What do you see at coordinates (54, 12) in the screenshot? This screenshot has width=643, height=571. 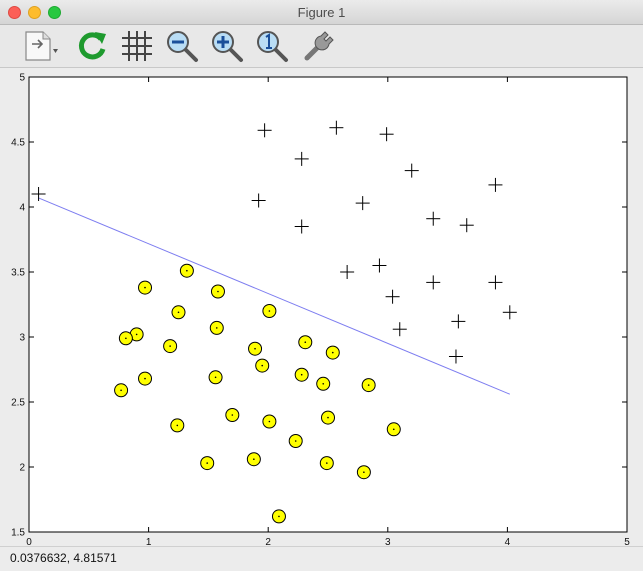 I see `zoom-button` at bounding box center [54, 12].